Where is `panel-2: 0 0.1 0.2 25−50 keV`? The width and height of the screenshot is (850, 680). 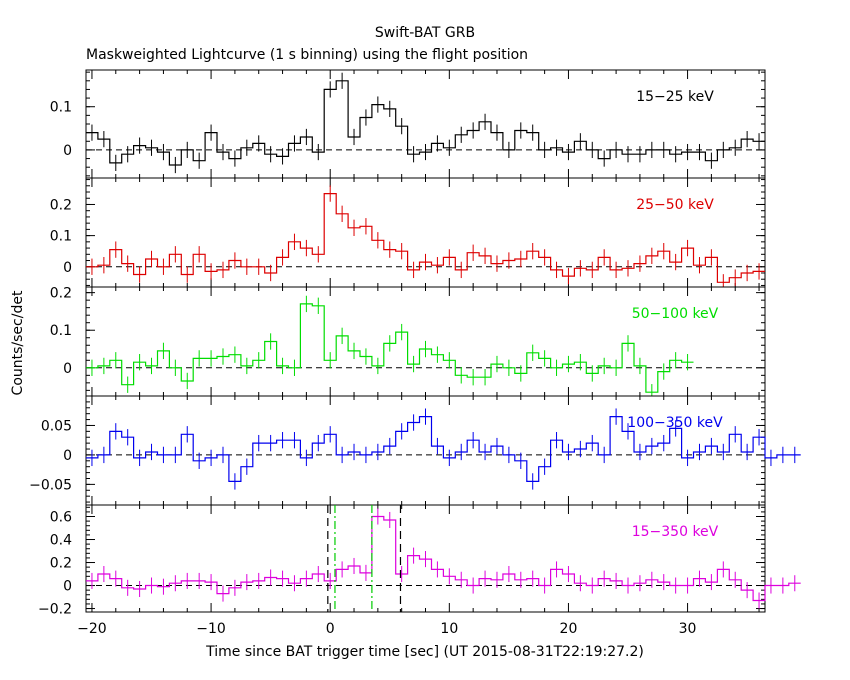
panel-2: 0 0.1 0.2 25−50 keV is located at coordinates (408, 232).